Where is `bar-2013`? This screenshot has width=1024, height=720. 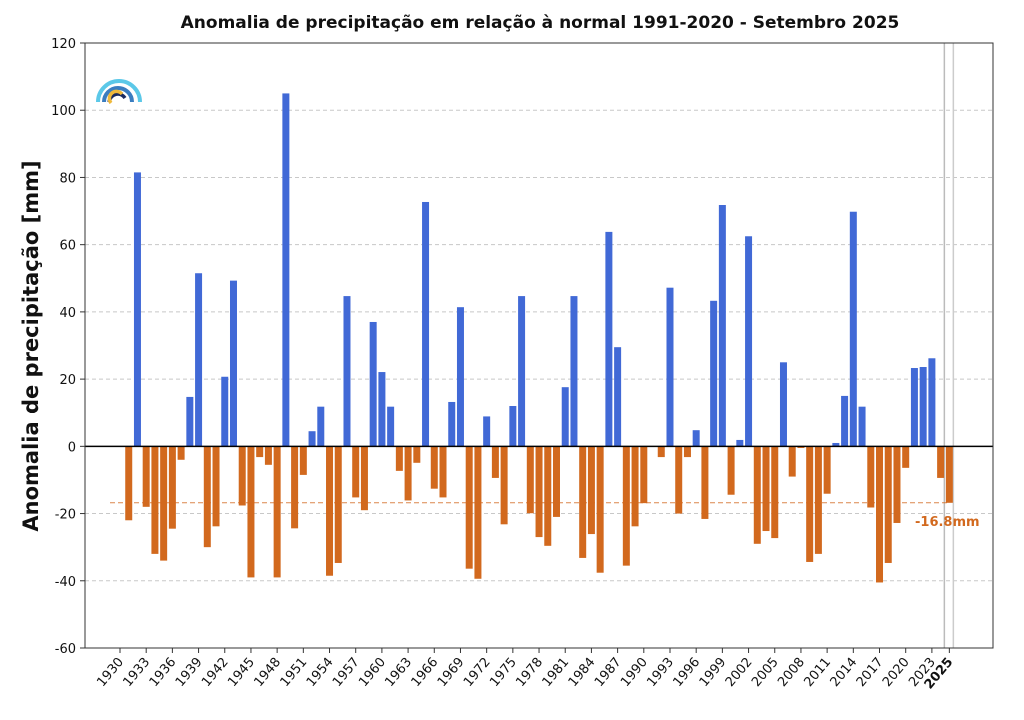 bar-2013 is located at coordinates (845, 421).